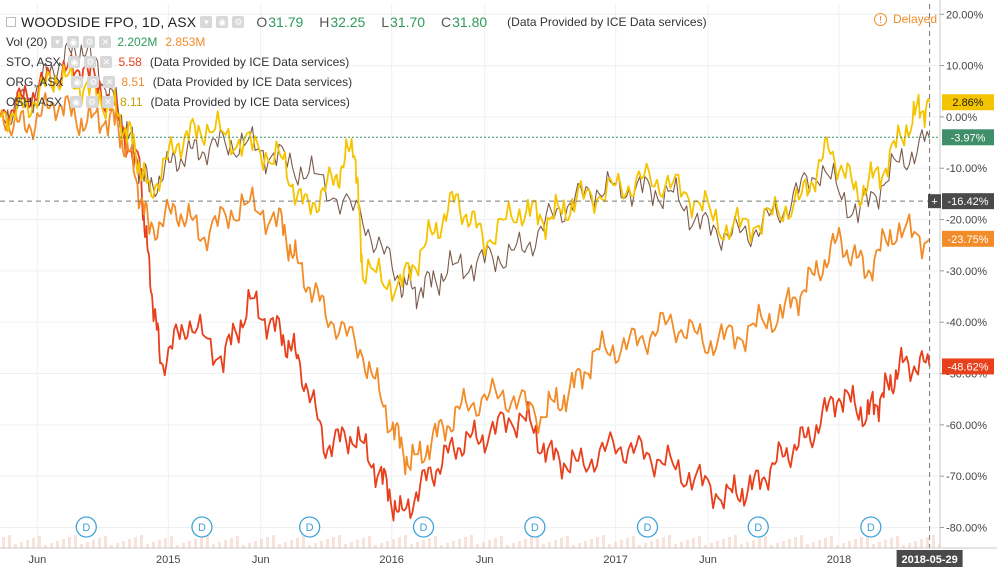  What do you see at coordinates (11, 22) in the screenshot?
I see `collapse-toggle` at bounding box center [11, 22].